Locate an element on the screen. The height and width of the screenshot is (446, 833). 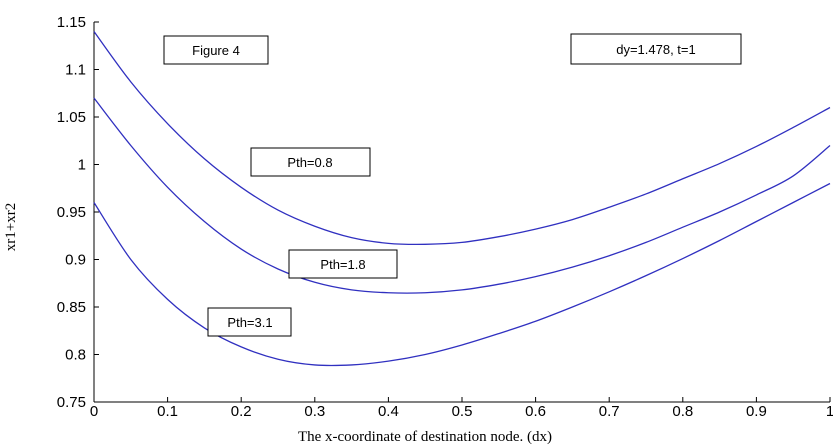
y-tick-label: 1.15 is located at coordinates (71, 22).